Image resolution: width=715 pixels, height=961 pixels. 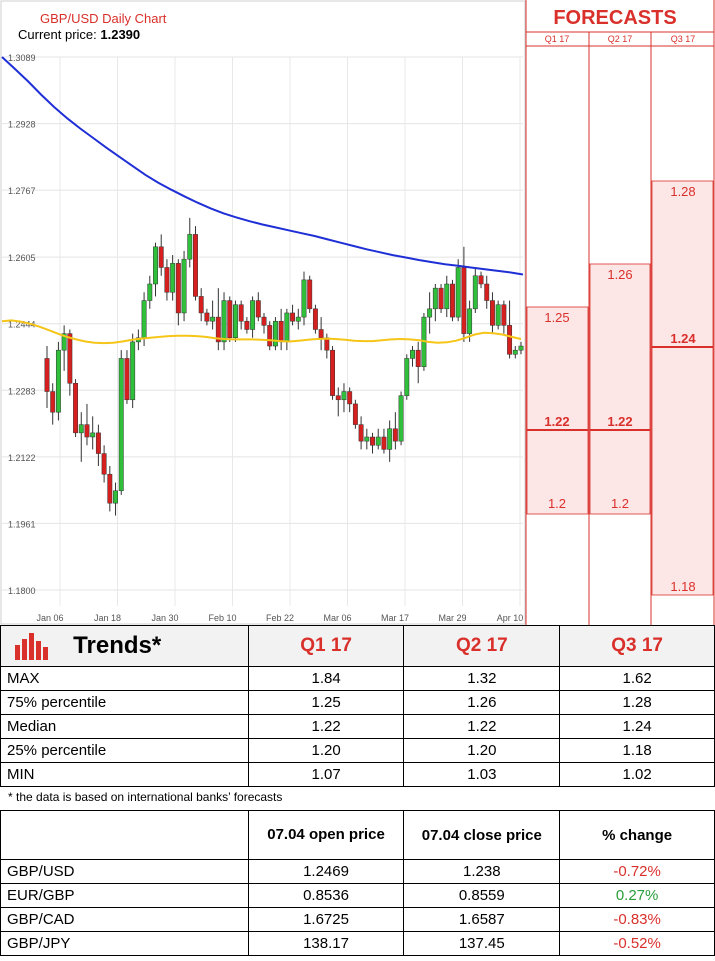 What do you see at coordinates (164, 618) in the screenshot?
I see `x-tick-label: Jan 30` at bounding box center [164, 618].